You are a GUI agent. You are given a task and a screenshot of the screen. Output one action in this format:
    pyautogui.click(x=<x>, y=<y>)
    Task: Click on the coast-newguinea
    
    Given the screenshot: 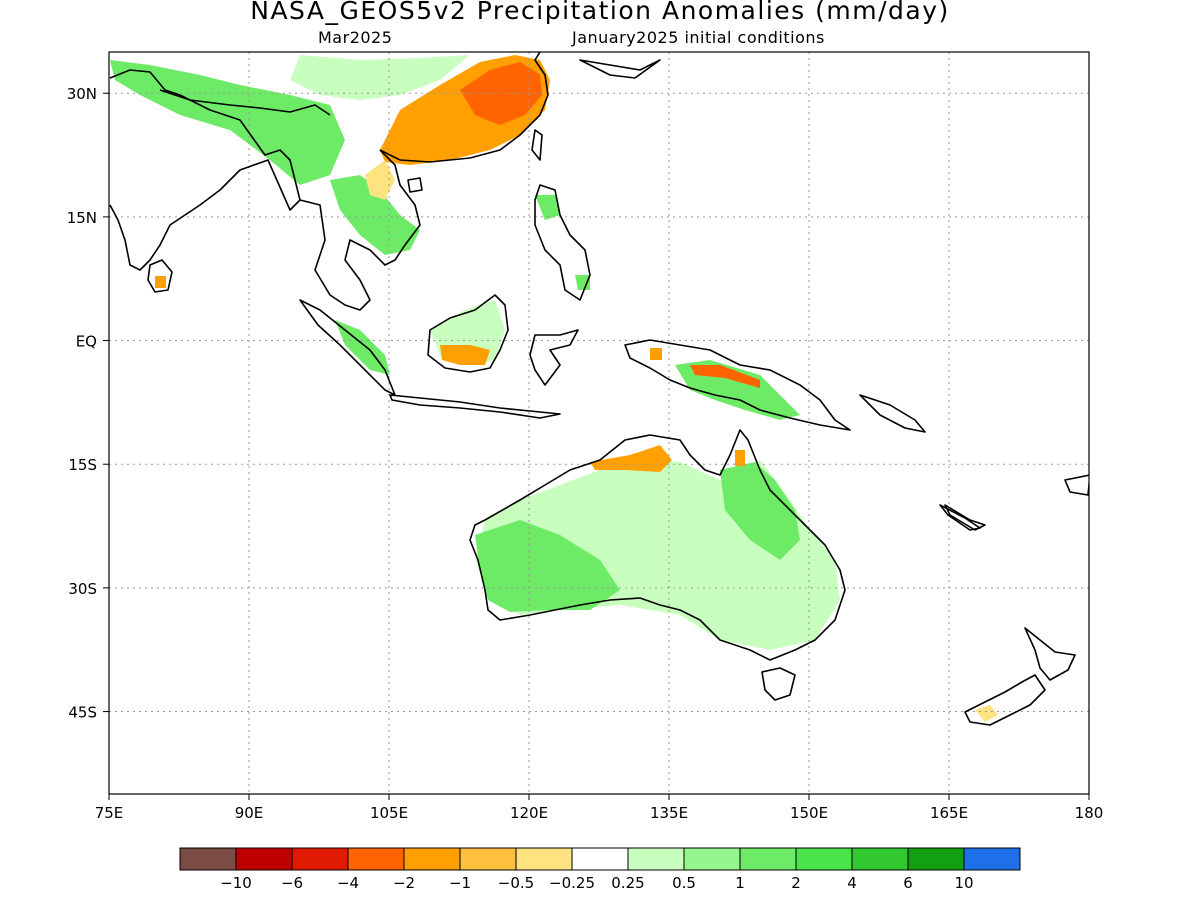 What is the action you would take?
    pyautogui.click(x=737, y=385)
    